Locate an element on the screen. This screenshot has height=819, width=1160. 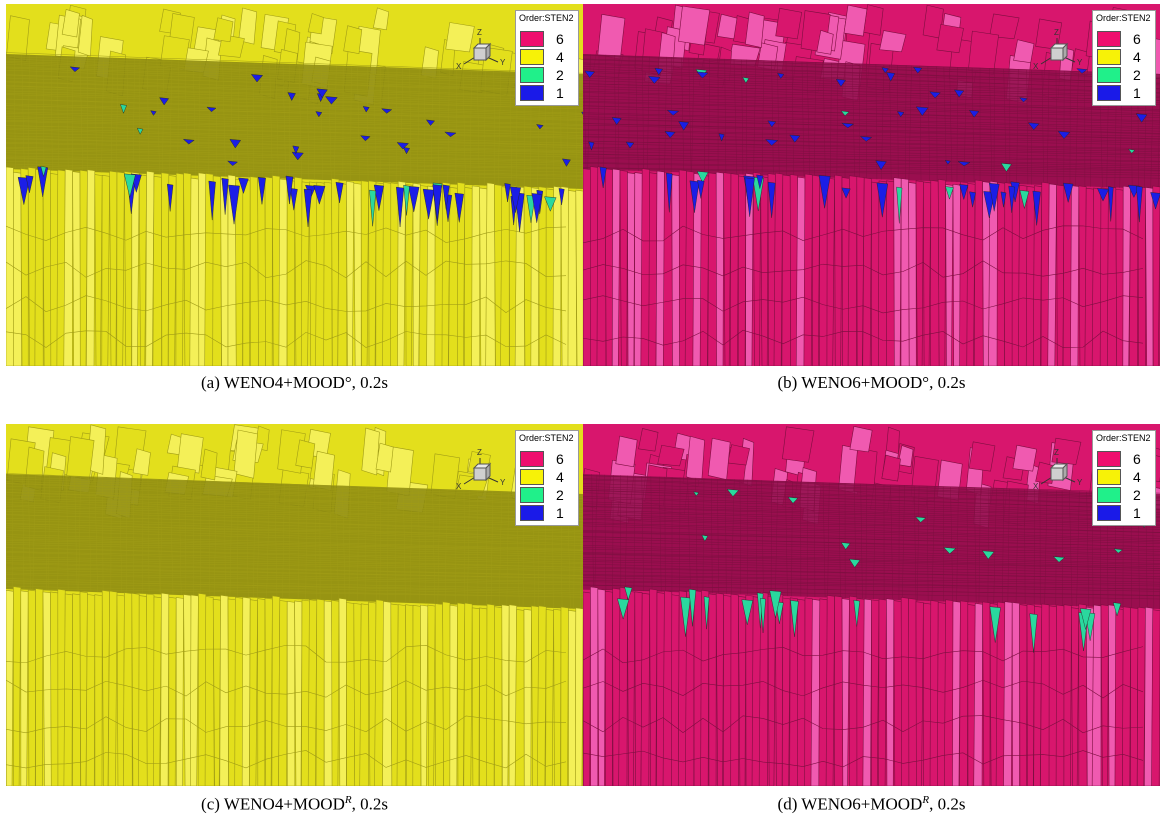
caption-b: (b) WENO6+MOOD°, 0.2s is located at coordinates (871, 382).